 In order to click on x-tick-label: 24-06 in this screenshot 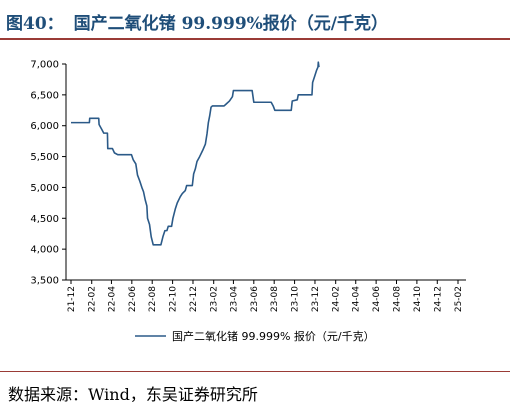, I will do `click(377, 299)`.